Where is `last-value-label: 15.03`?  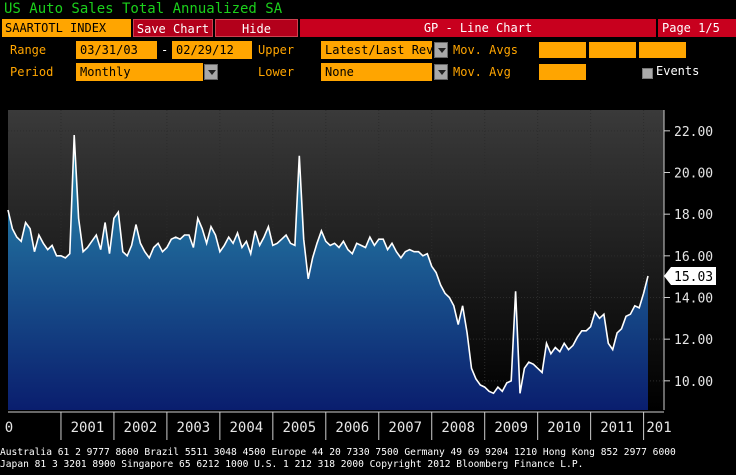
last-value-label: 15.03 is located at coordinates (693, 277).